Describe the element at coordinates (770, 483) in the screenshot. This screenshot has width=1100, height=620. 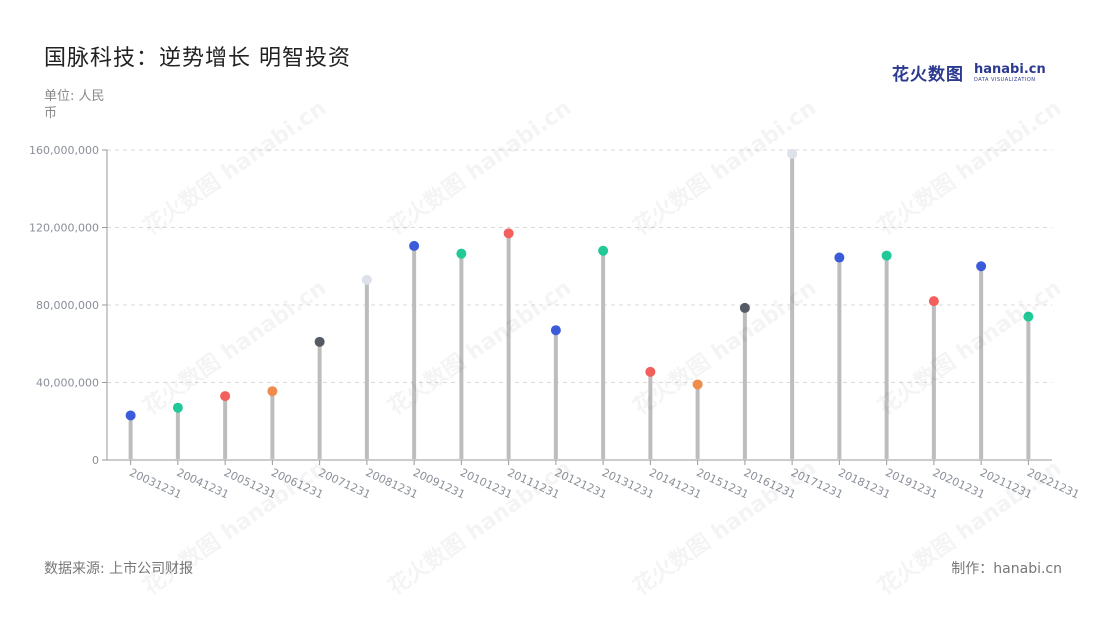
I see `x-tick-label: 20161231` at that location.